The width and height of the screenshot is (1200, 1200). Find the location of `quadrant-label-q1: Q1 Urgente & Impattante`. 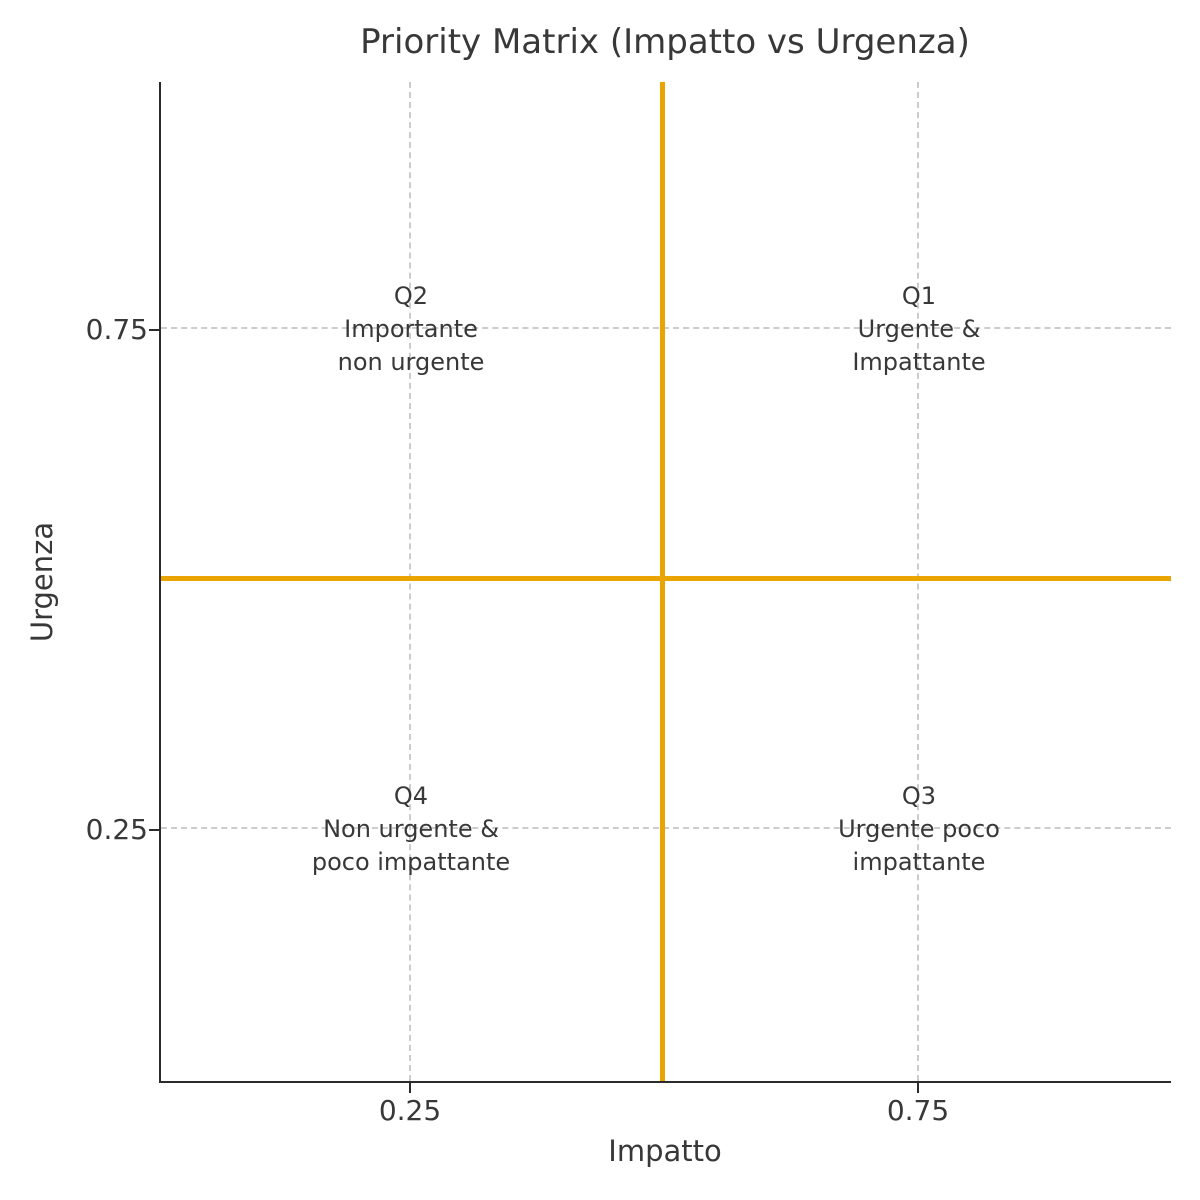

quadrant-label-q1: Q1 Urgente & Impattante is located at coordinates (919, 329).